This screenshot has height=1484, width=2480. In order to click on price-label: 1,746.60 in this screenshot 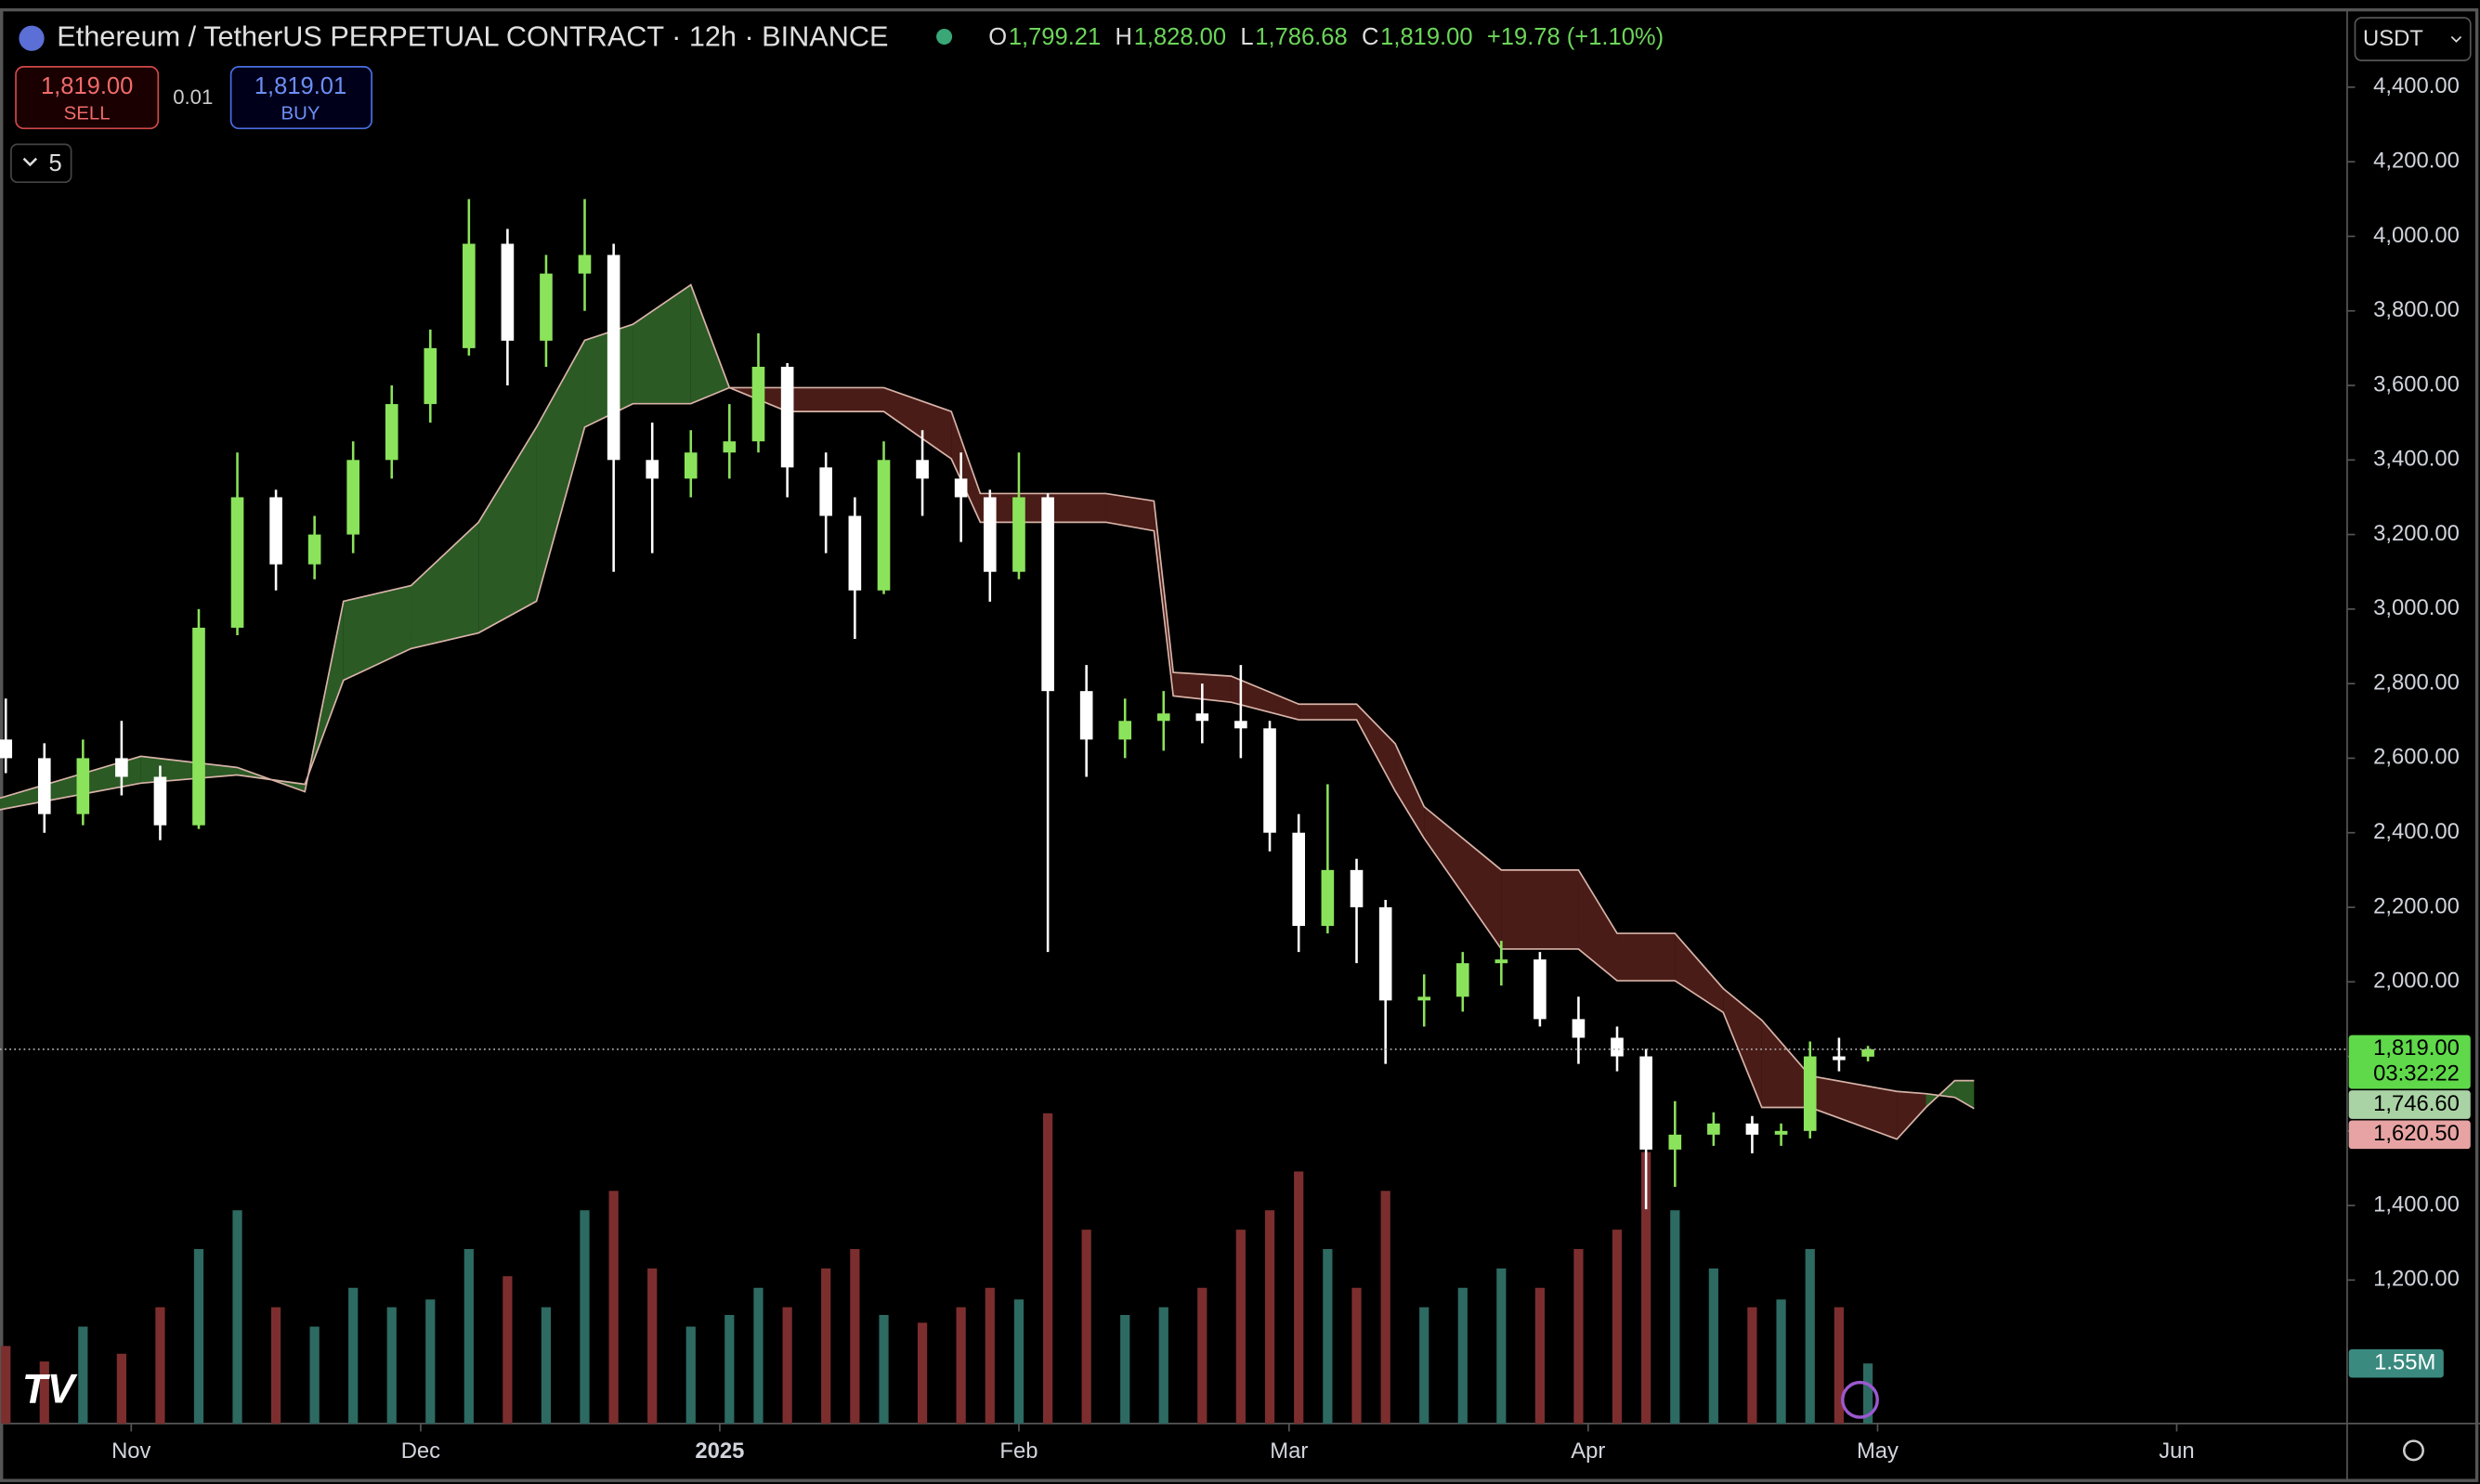, I will do `click(2417, 1103)`.